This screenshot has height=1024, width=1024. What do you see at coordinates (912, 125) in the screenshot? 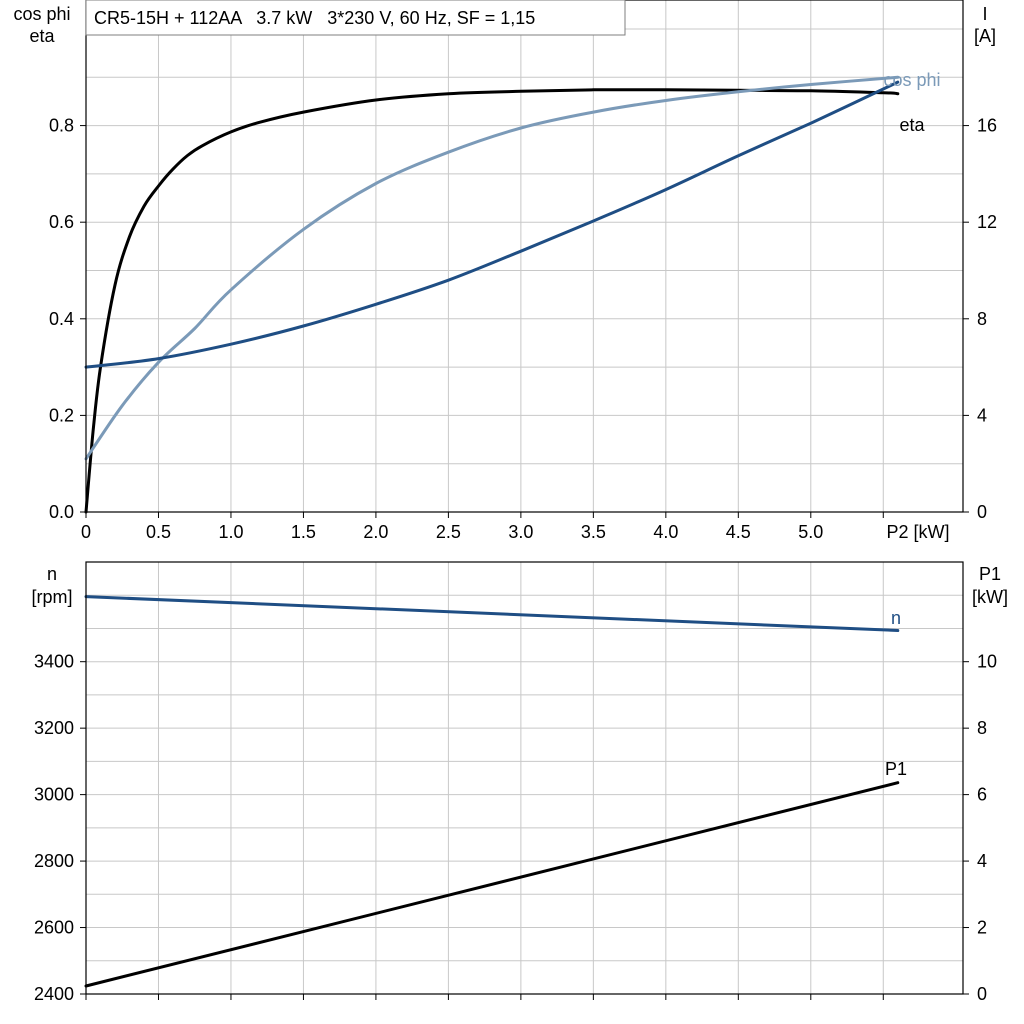
I see `eta-curve-label: eta` at bounding box center [912, 125].